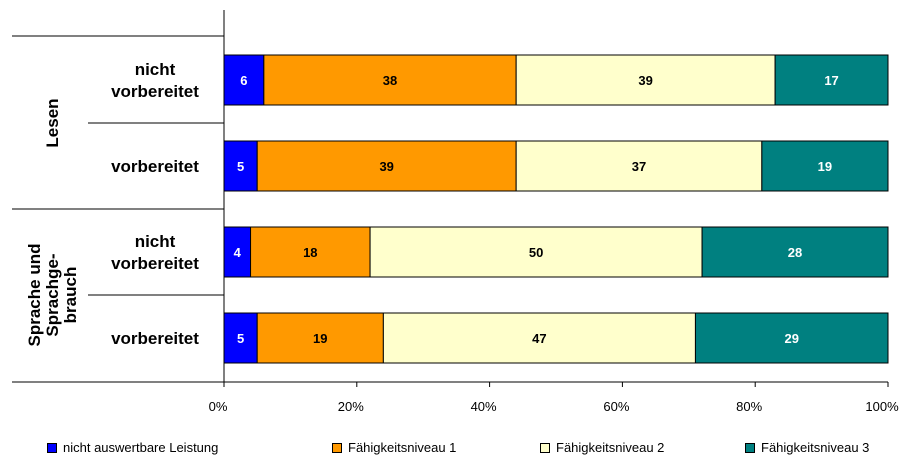 The height and width of the screenshot is (462, 906). I want to click on data-label: 17, so click(831, 80).